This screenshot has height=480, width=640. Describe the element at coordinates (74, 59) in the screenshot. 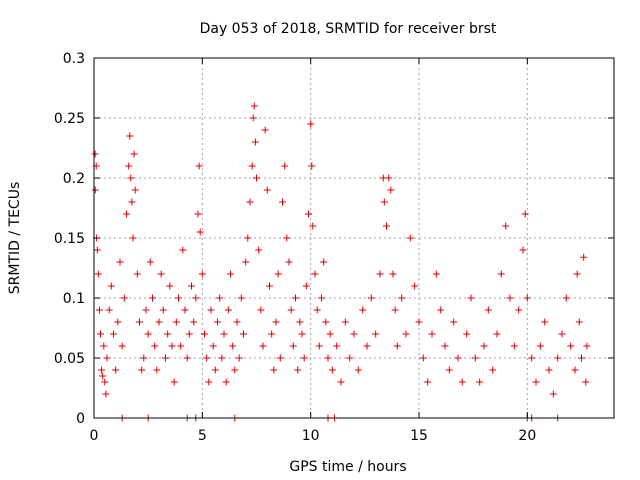

I see `y-tick-label: 0.3` at that location.